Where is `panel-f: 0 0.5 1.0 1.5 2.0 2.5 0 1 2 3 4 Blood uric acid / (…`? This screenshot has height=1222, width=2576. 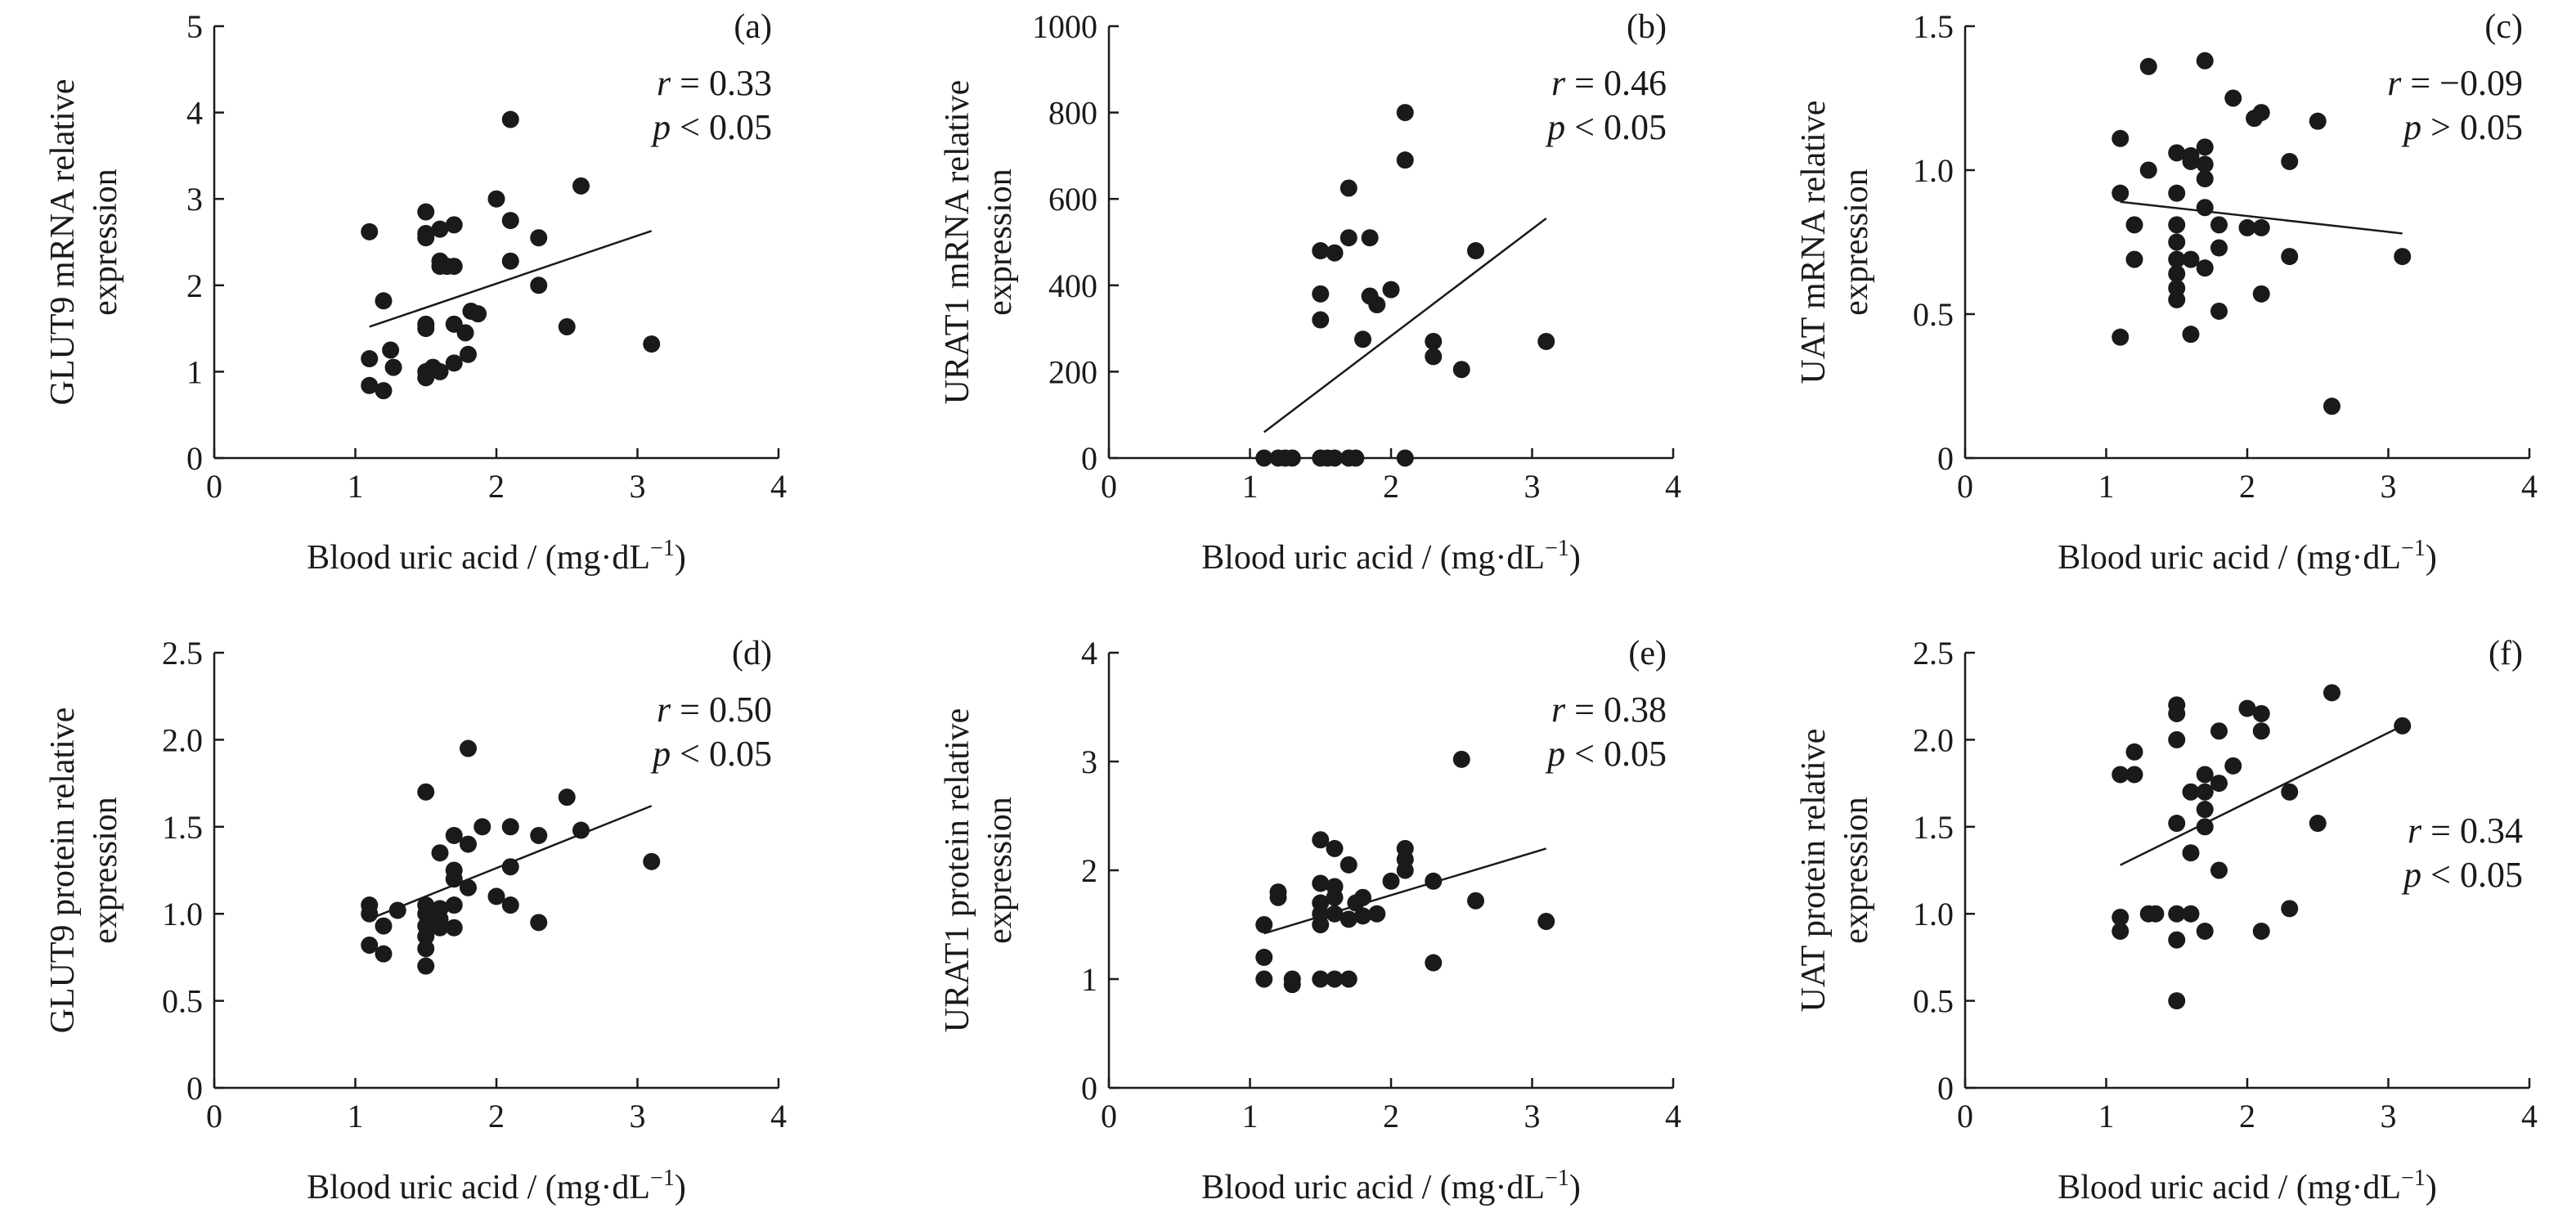
panel-f: 0 0.5 1.0 1.5 2.0 2.5 0 1 2 3 4 Blood uric acid / (… is located at coordinates (2167, 920).